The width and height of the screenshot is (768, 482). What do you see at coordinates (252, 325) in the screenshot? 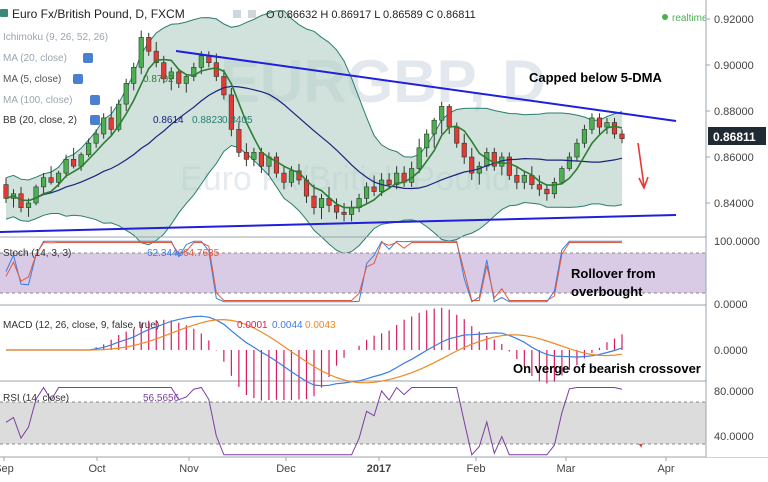
I see `macd-hist-value: 0.0001` at bounding box center [252, 325].